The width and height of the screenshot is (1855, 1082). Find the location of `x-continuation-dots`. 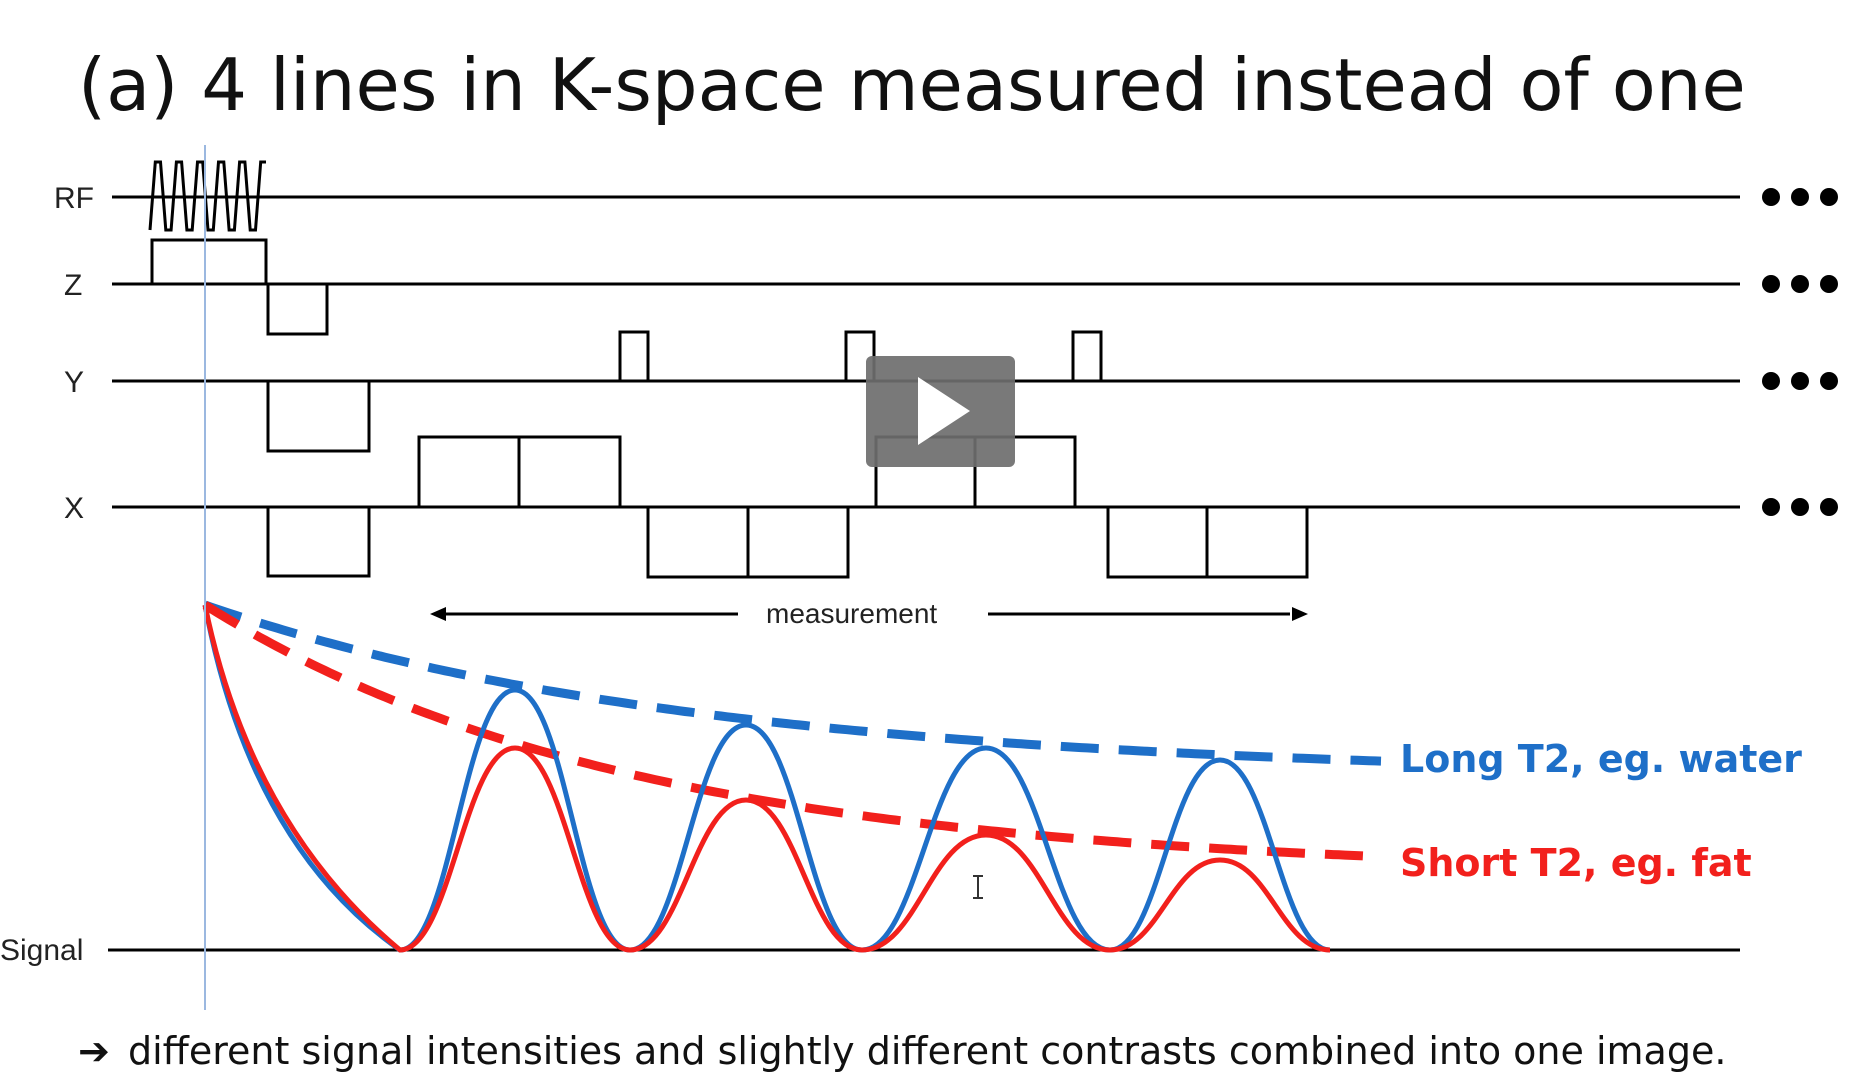

x-continuation-dots is located at coordinates (1800, 507).